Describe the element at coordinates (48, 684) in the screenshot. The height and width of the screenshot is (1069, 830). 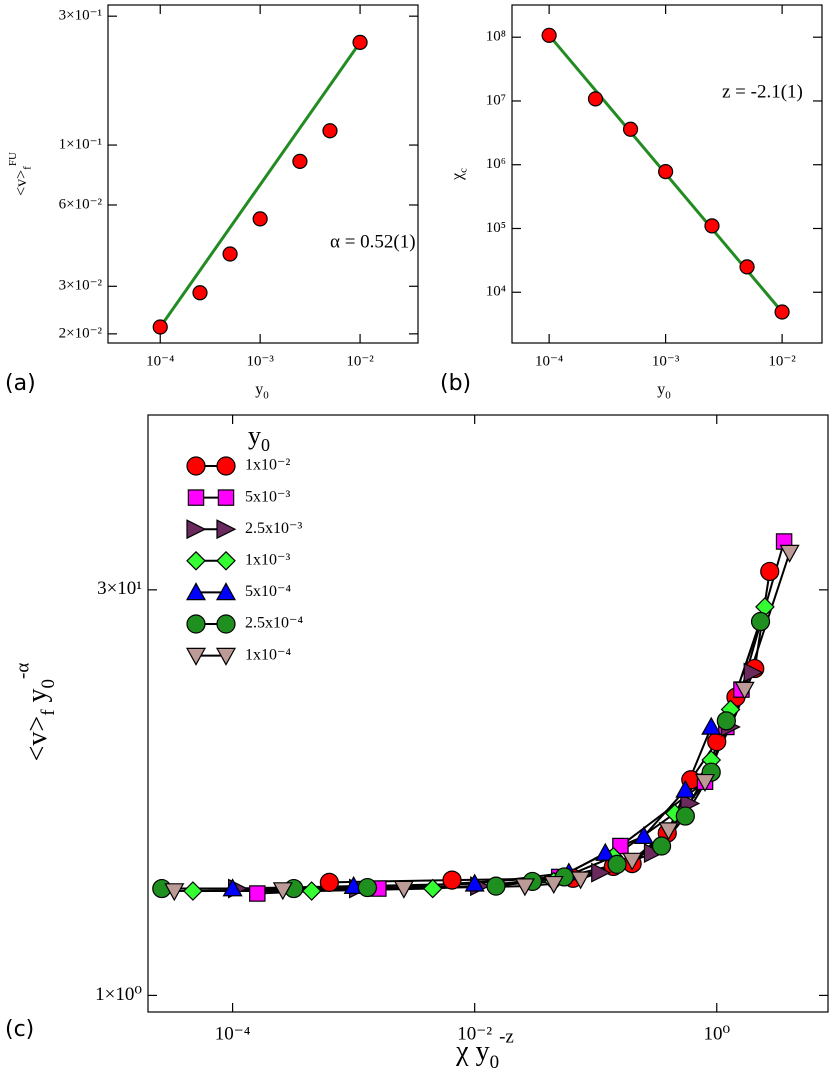
I see `y-axis-label-part: 0` at that location.